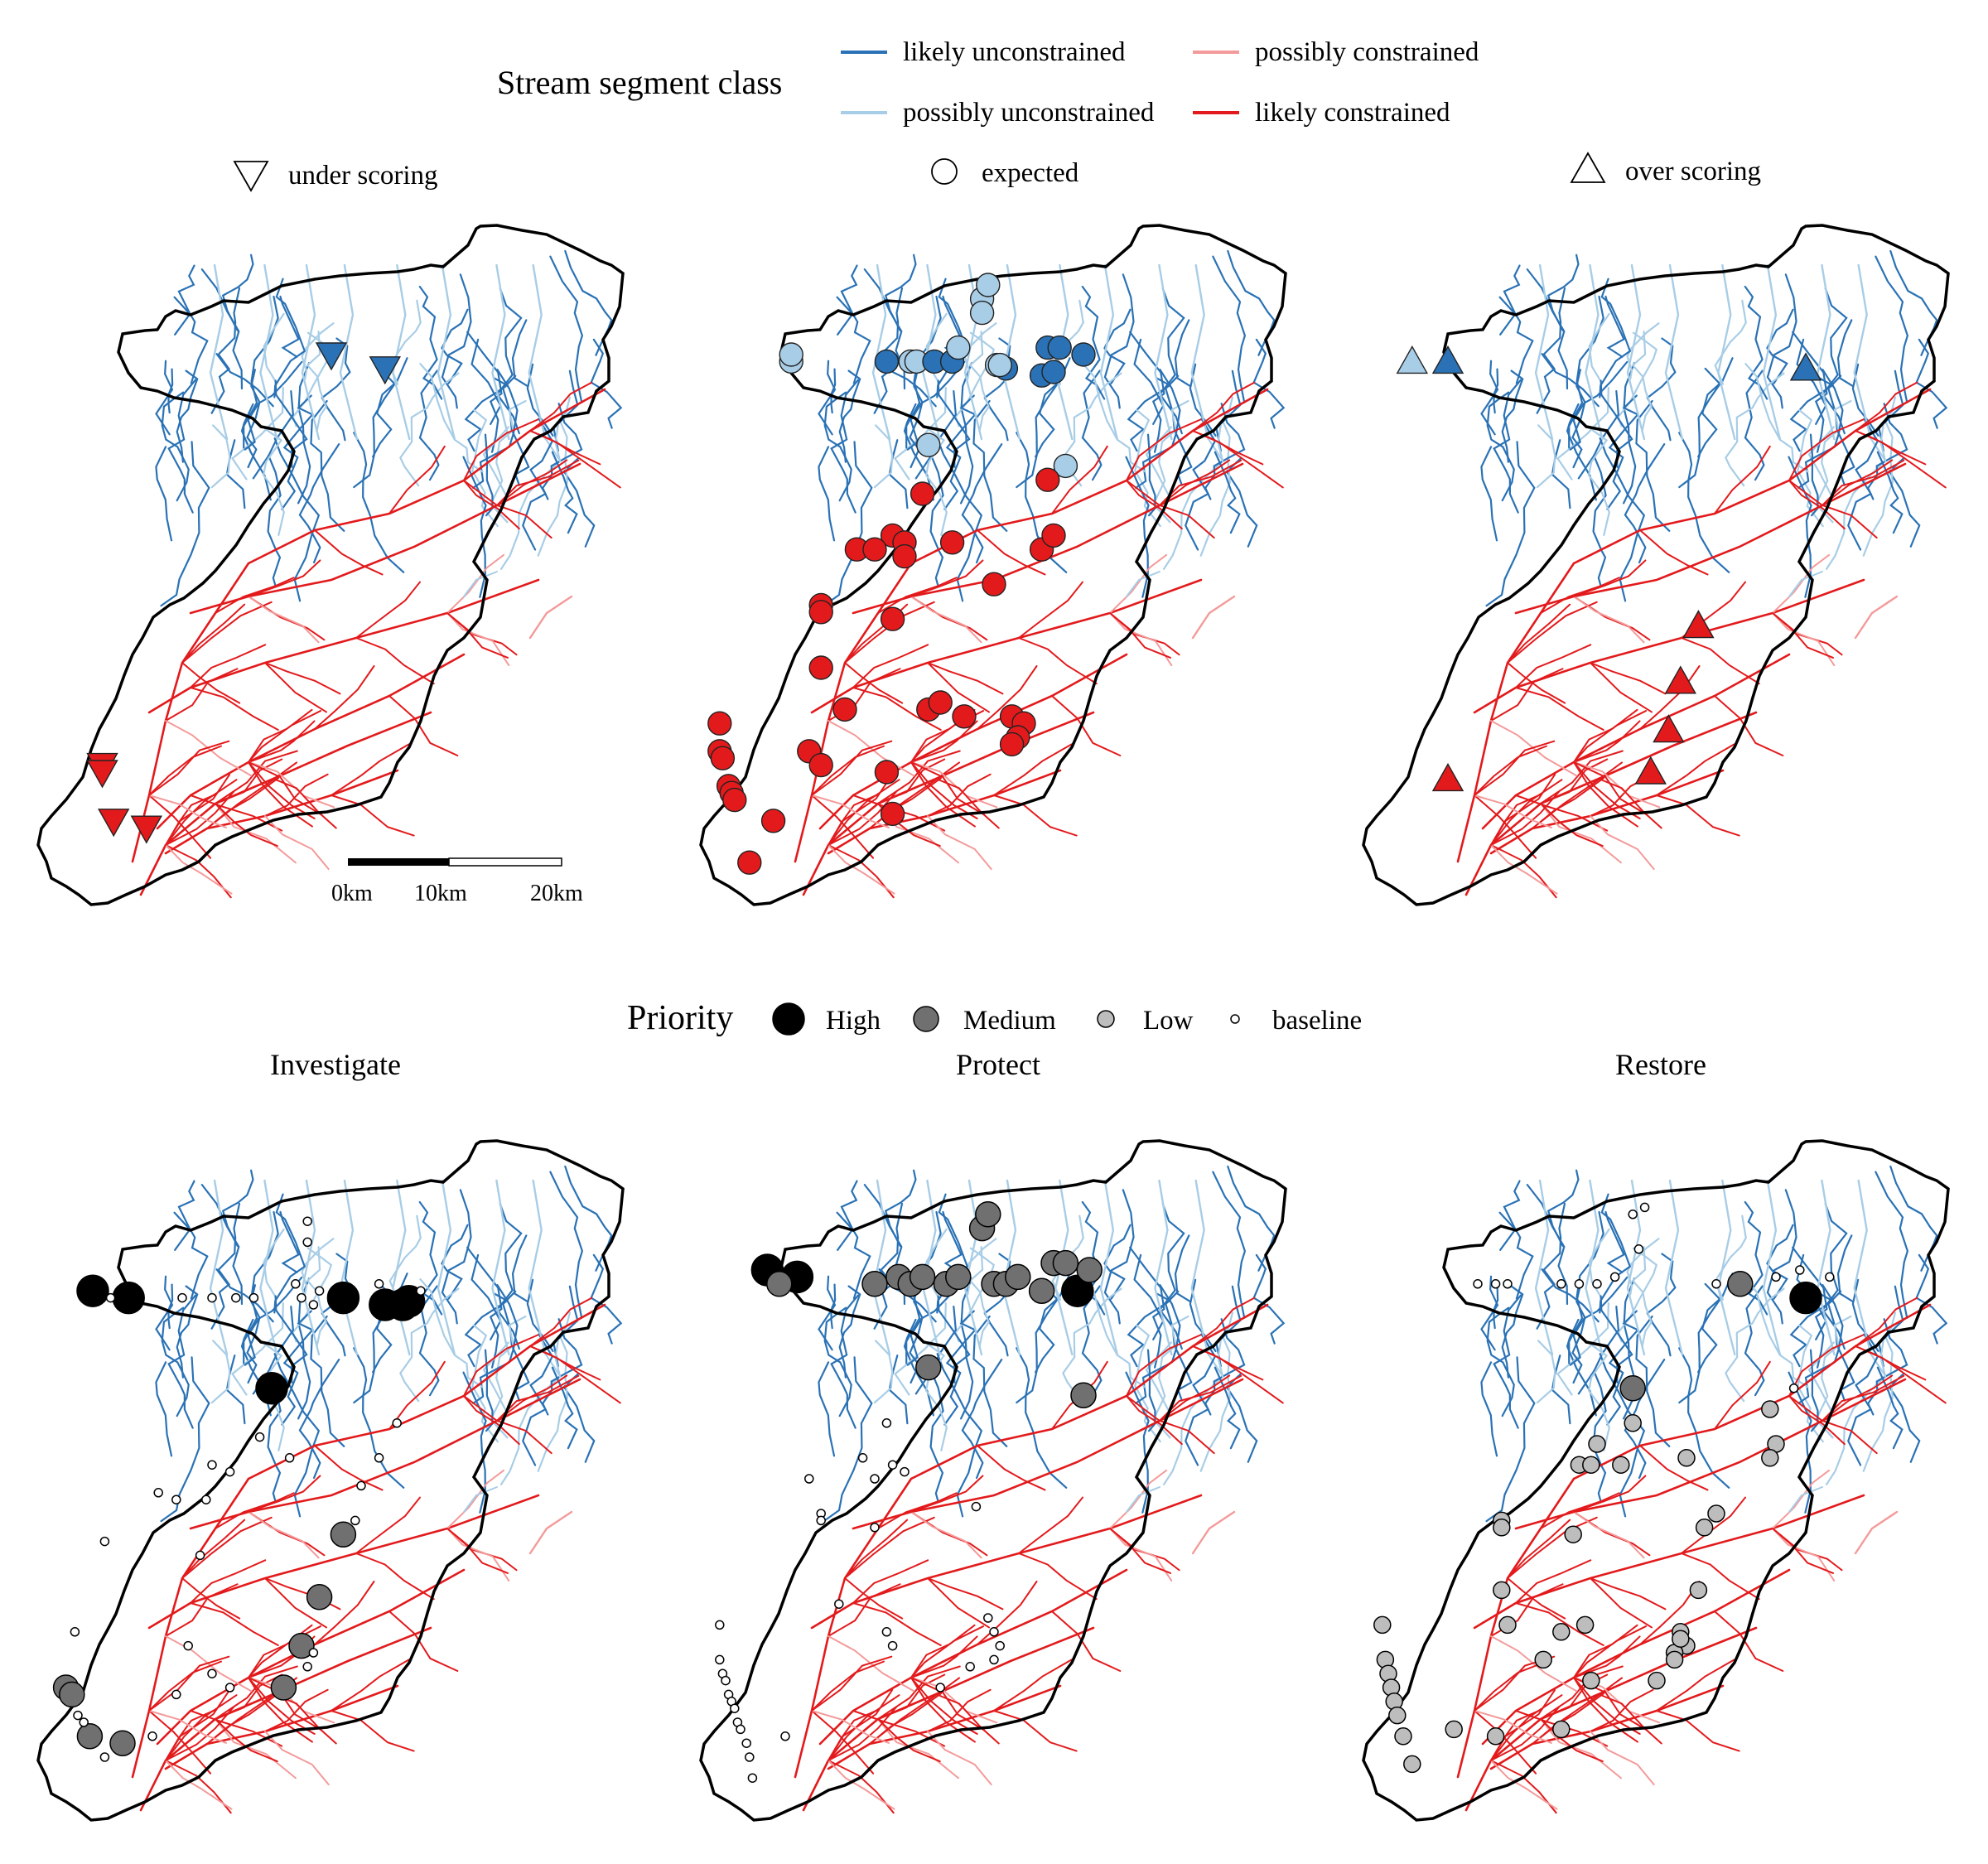 The height and width of the screenshot is (1864, 1988). Describe the element at coordinates (146, 829) in the screenshot. I see `site-marker-under-scoring` at that location.